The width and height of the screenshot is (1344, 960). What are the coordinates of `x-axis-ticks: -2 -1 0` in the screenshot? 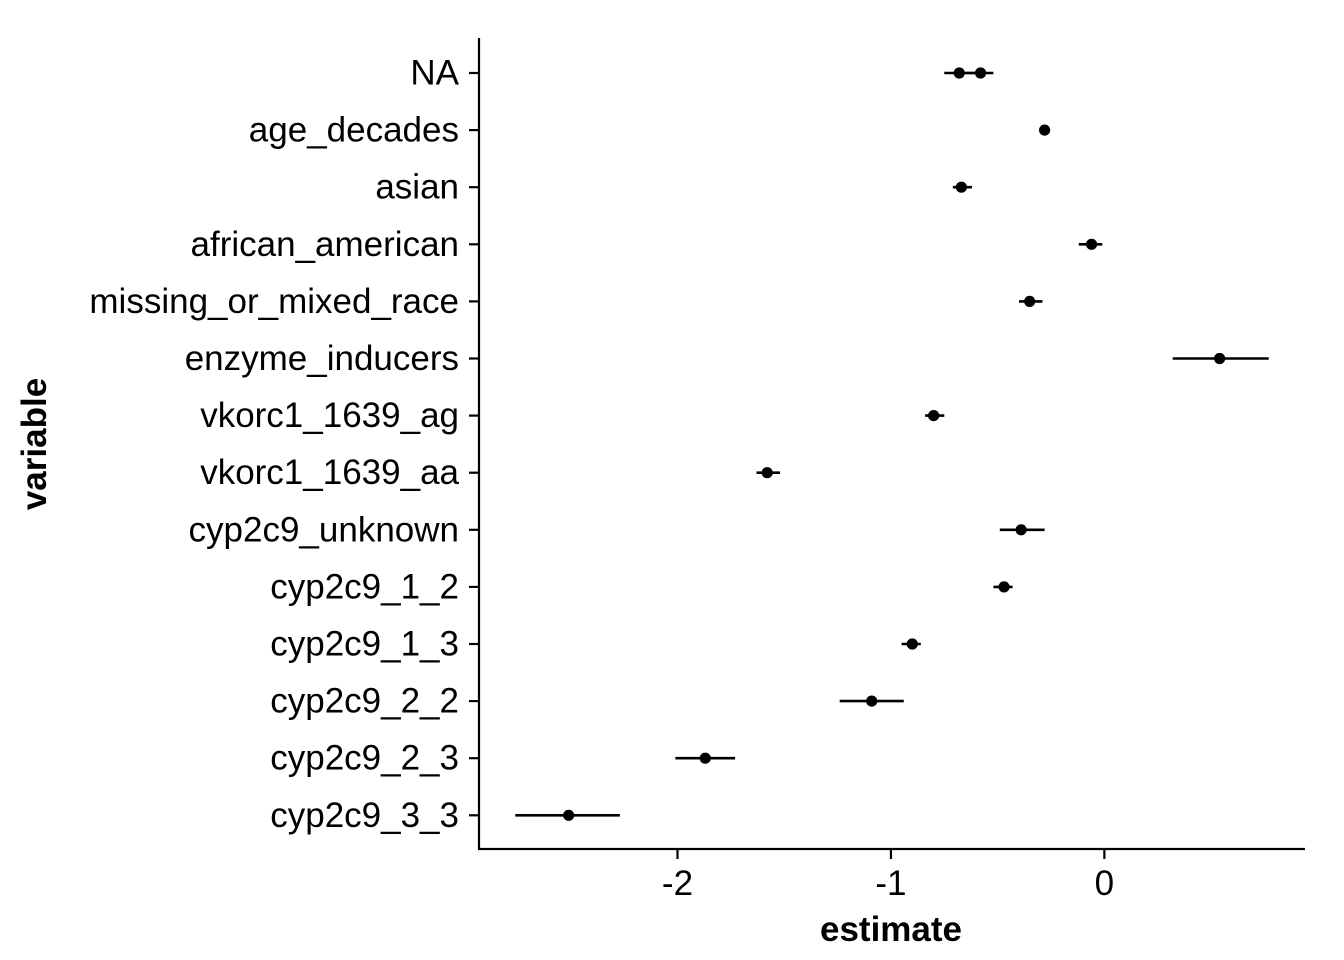 It's located at (888, 876).